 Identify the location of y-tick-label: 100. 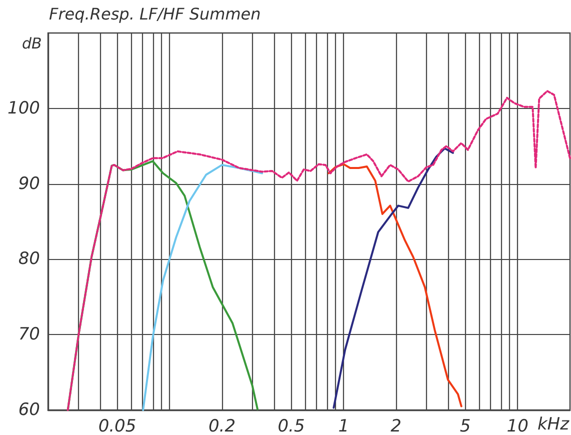
(24, 108).